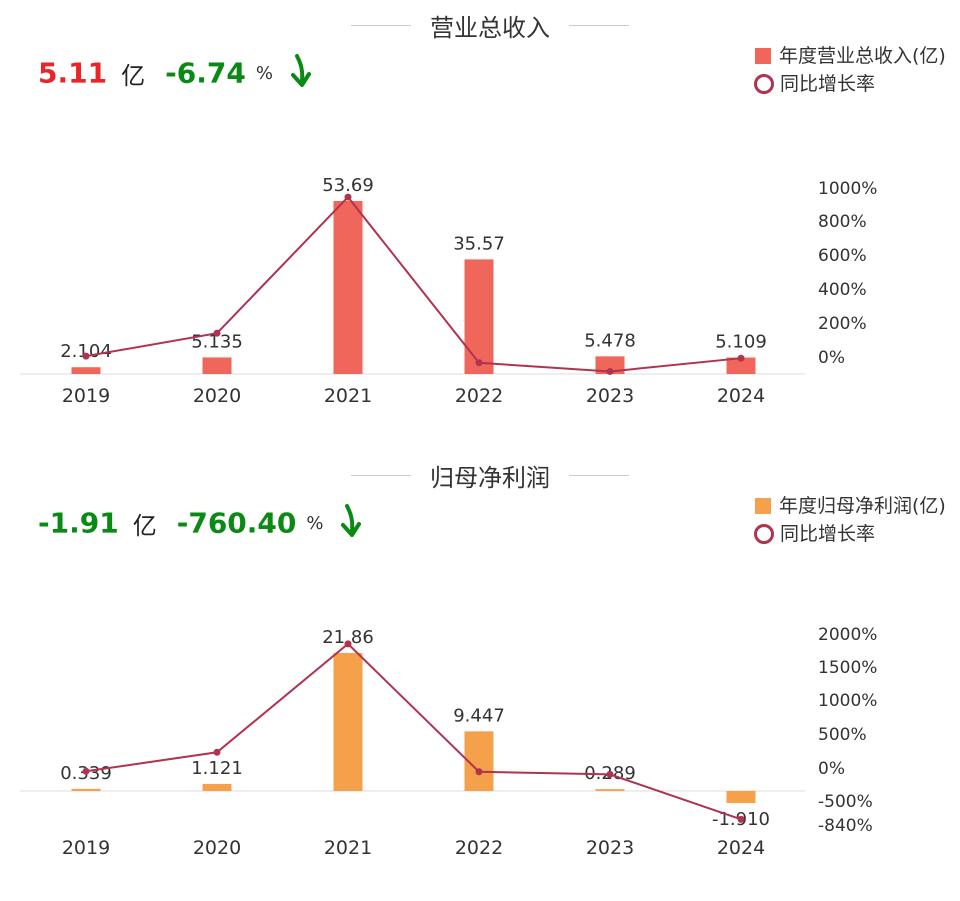 The image size is (960, 901). What do you see at coordinates (842, 290) in the screenshot?
I see `y2-tick-label: 400%` at bounding box center [842, 290].